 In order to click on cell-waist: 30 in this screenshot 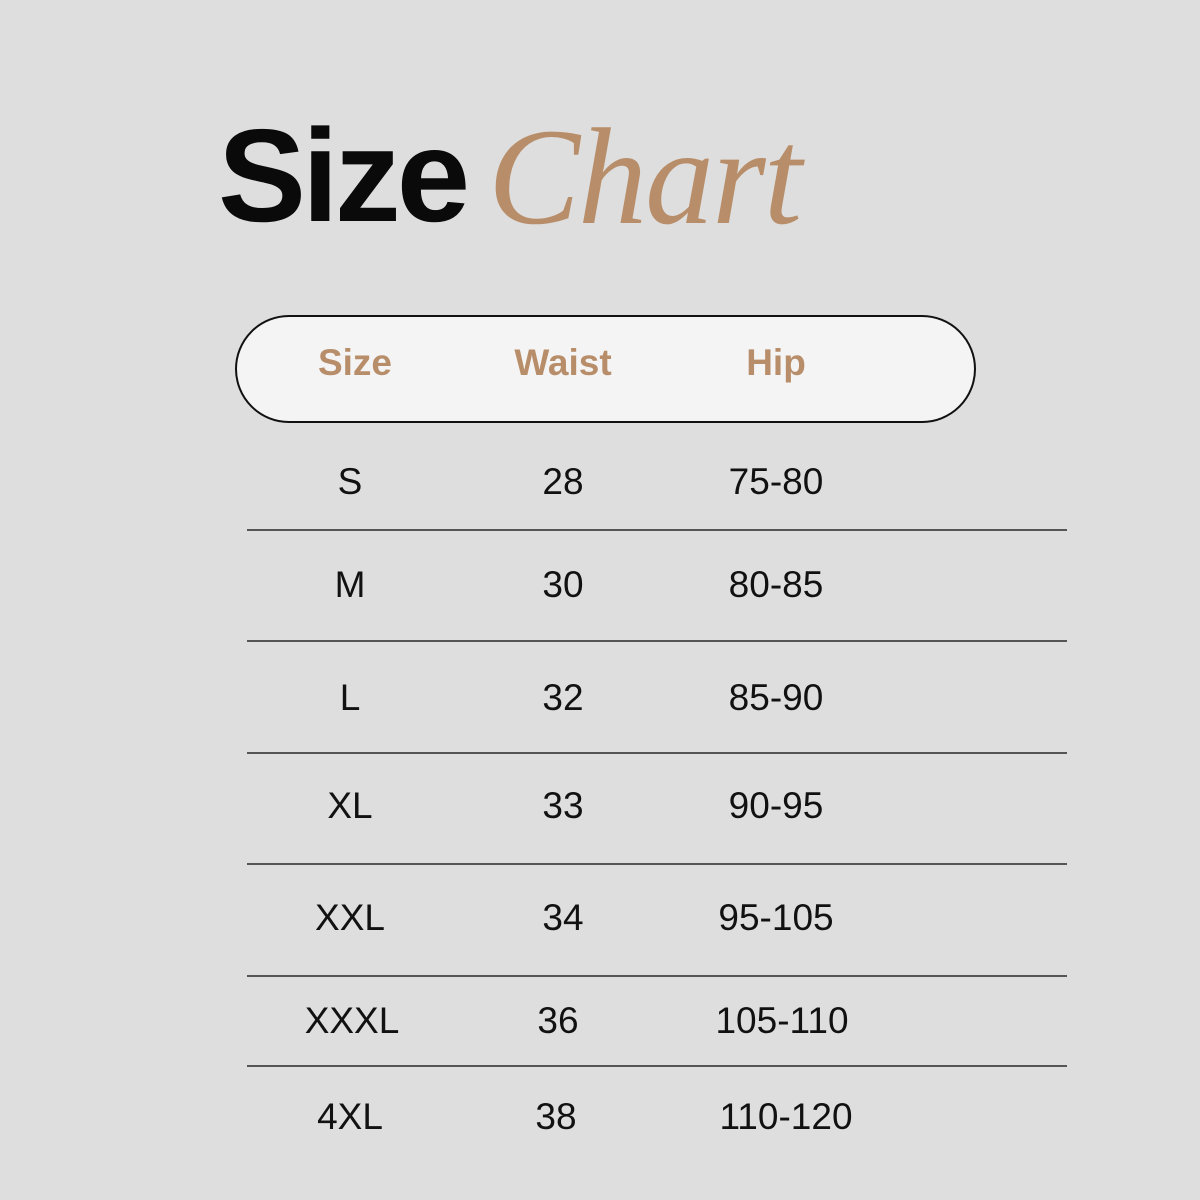, I will do `click(563, 584)`.